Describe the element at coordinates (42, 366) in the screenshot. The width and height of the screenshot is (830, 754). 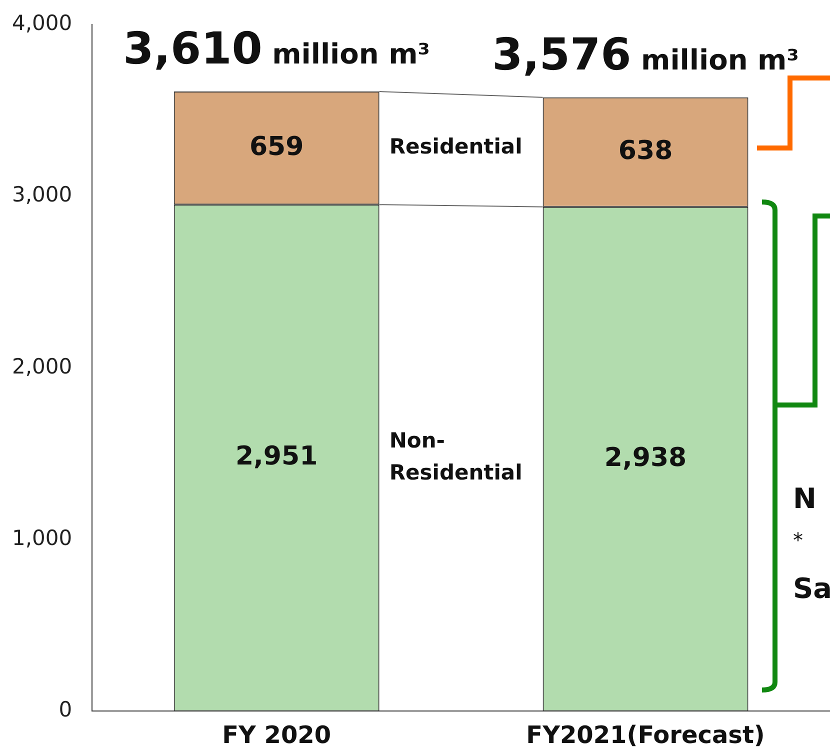
I see `y-tick-label: 2,000` at that location.